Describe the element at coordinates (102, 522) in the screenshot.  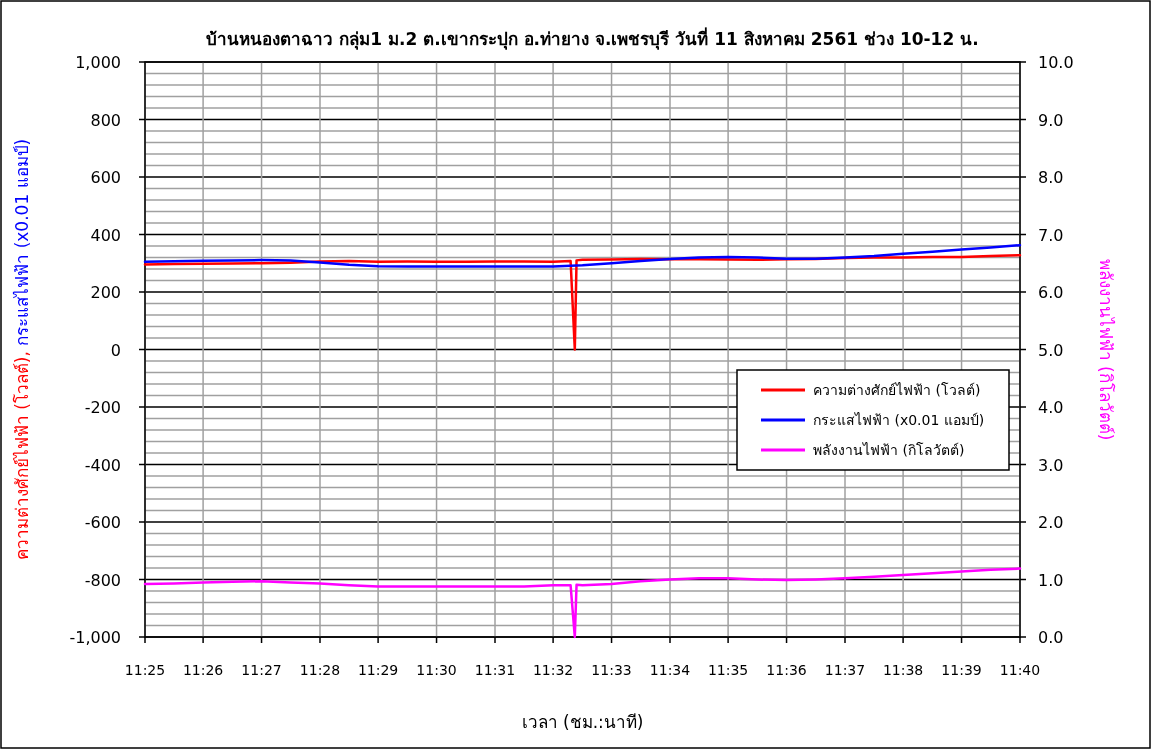
I see `y-tick-label: -600` at that location.